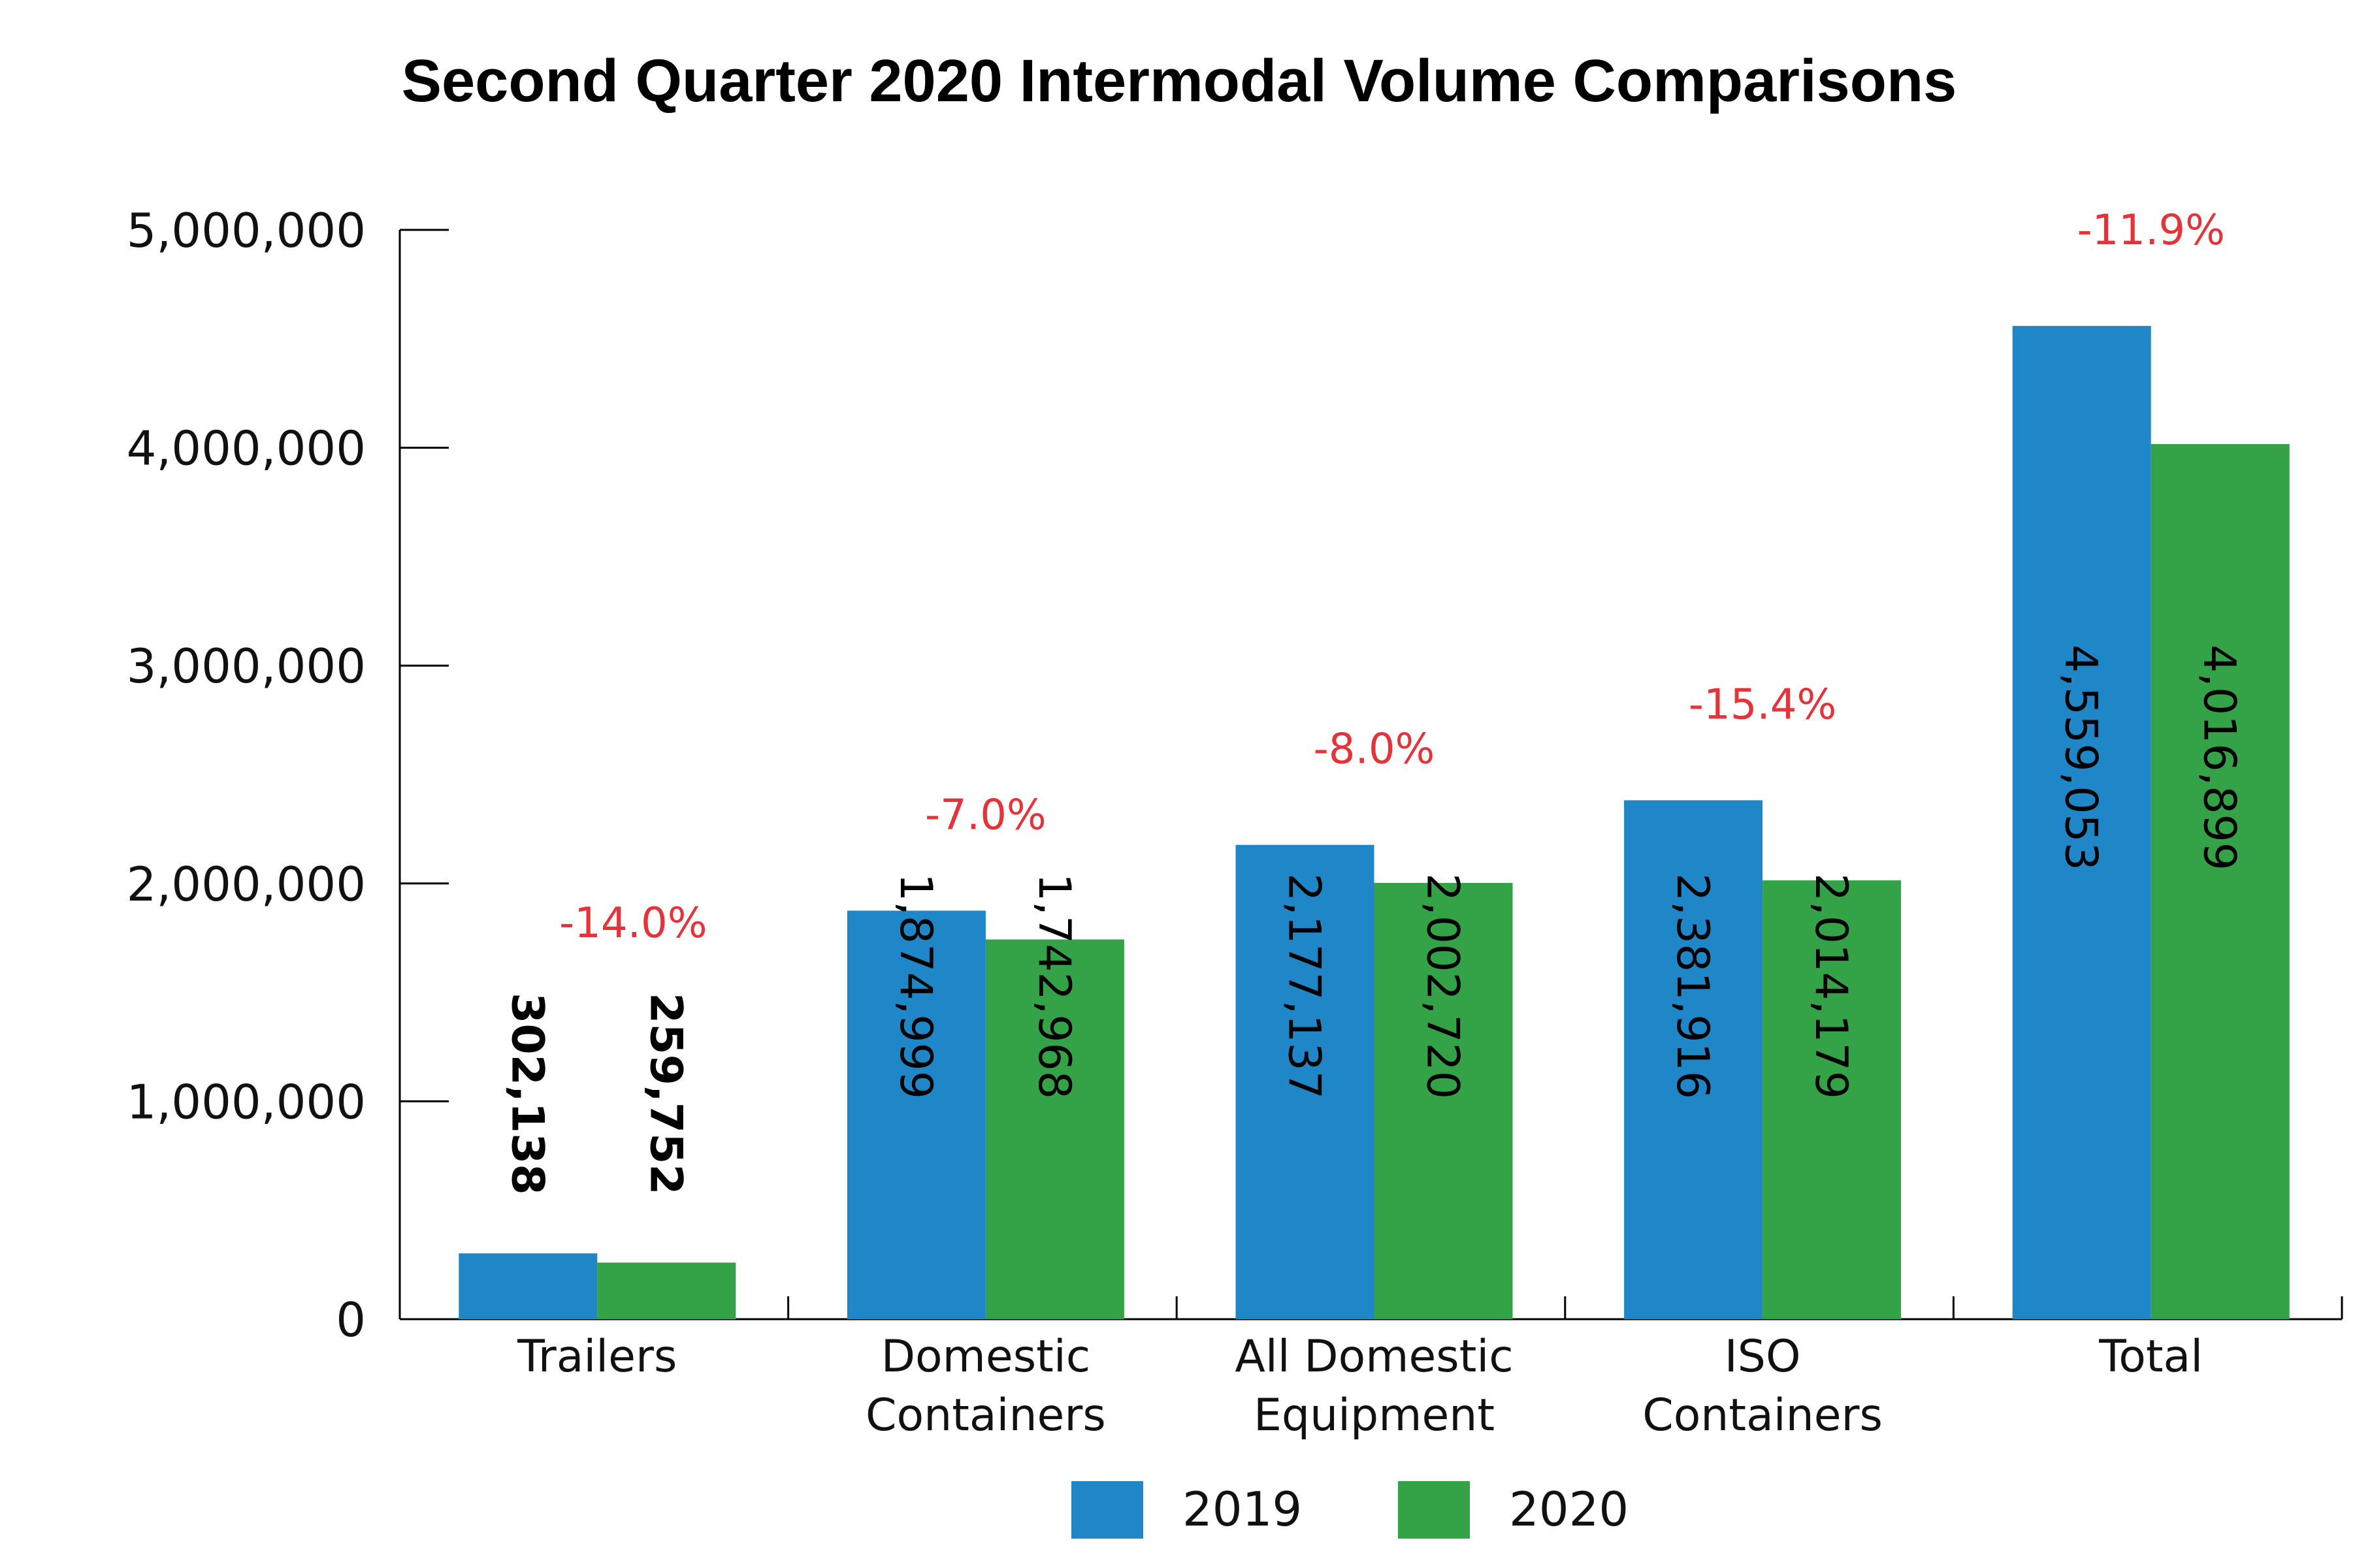  Describe the element at coordinates (527, 1094) in the screenshot. I see `value-label: 302,138` at that location.